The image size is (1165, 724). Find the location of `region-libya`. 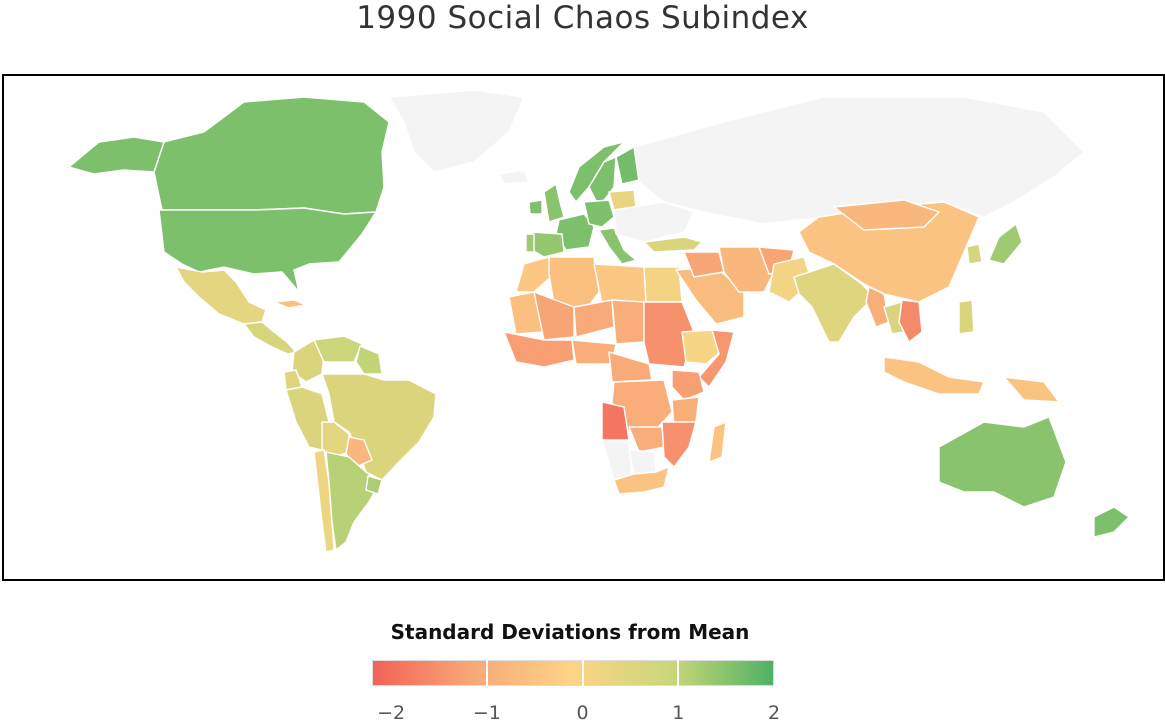

region-libya is located at coordinates (620, 284).